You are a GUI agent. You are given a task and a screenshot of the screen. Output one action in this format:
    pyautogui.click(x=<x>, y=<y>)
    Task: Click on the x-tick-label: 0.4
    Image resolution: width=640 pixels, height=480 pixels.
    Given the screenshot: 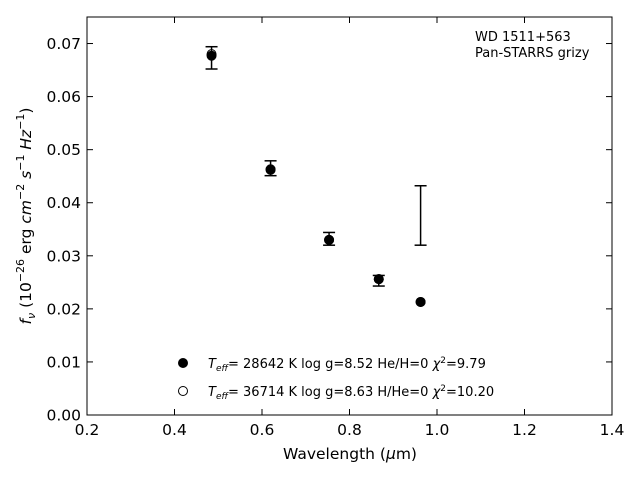 What is the action you would take?
    pyautogui.click(x=174, y=430)
    